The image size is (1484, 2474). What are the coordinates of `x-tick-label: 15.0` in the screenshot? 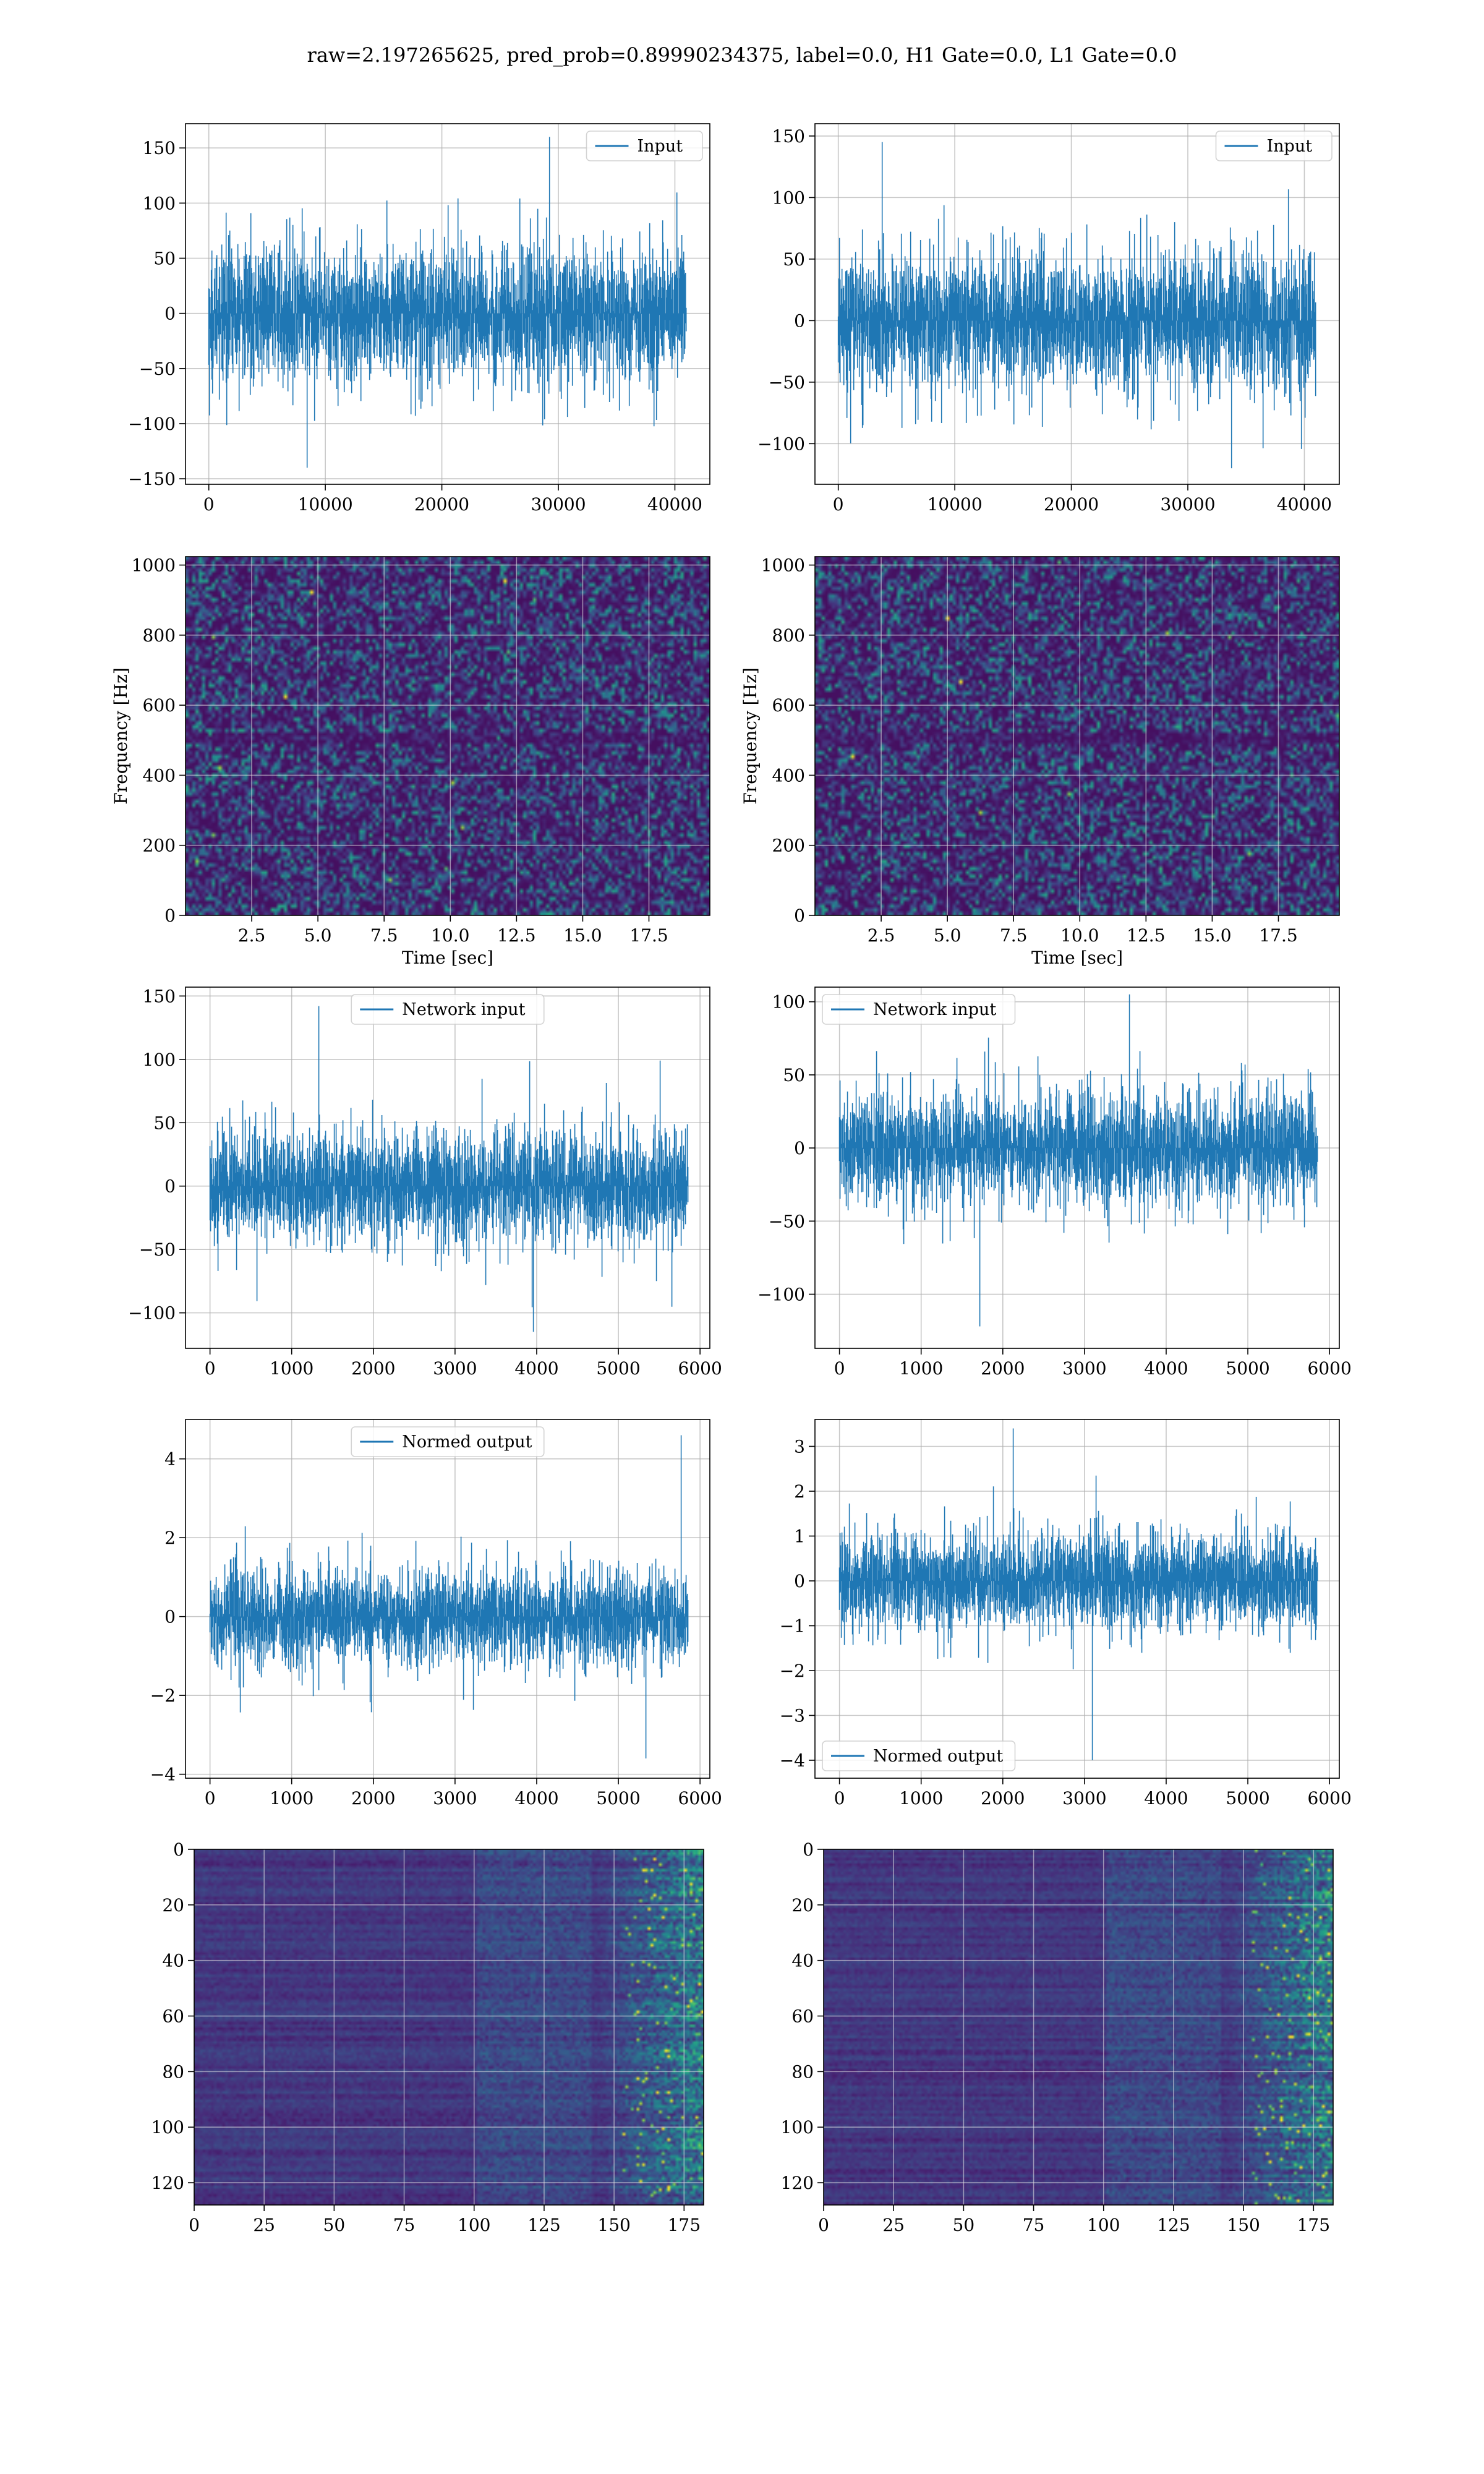 It's located at (582, 936).